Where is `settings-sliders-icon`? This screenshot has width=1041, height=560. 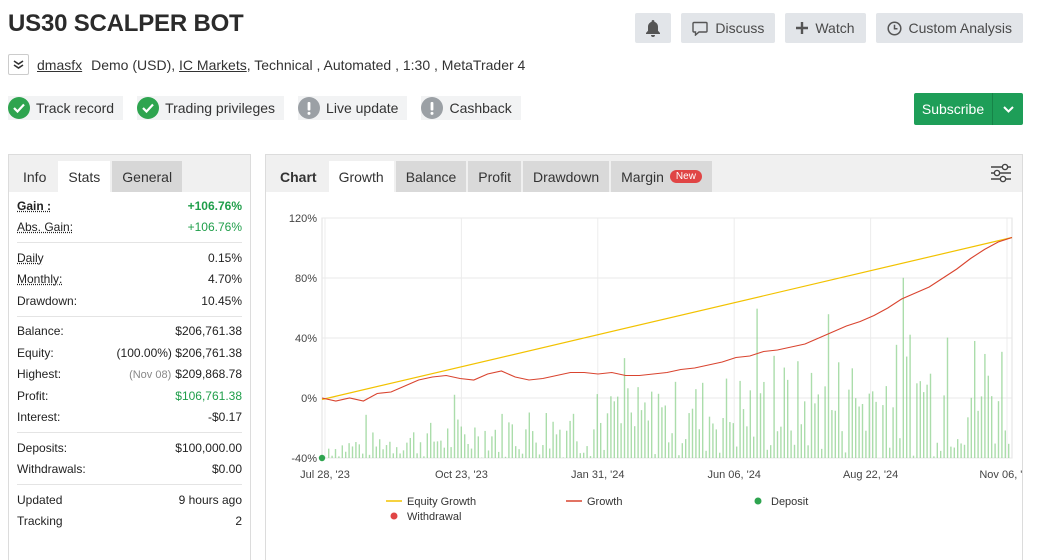
settings-sliders-icon is located at coordinates (1001, 175).